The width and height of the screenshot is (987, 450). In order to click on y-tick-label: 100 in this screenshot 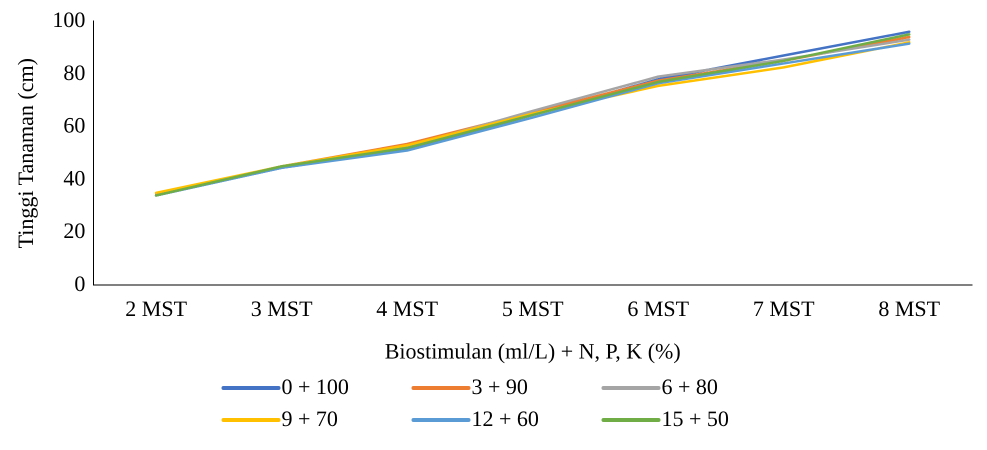, I will do `click(69, 19)`.